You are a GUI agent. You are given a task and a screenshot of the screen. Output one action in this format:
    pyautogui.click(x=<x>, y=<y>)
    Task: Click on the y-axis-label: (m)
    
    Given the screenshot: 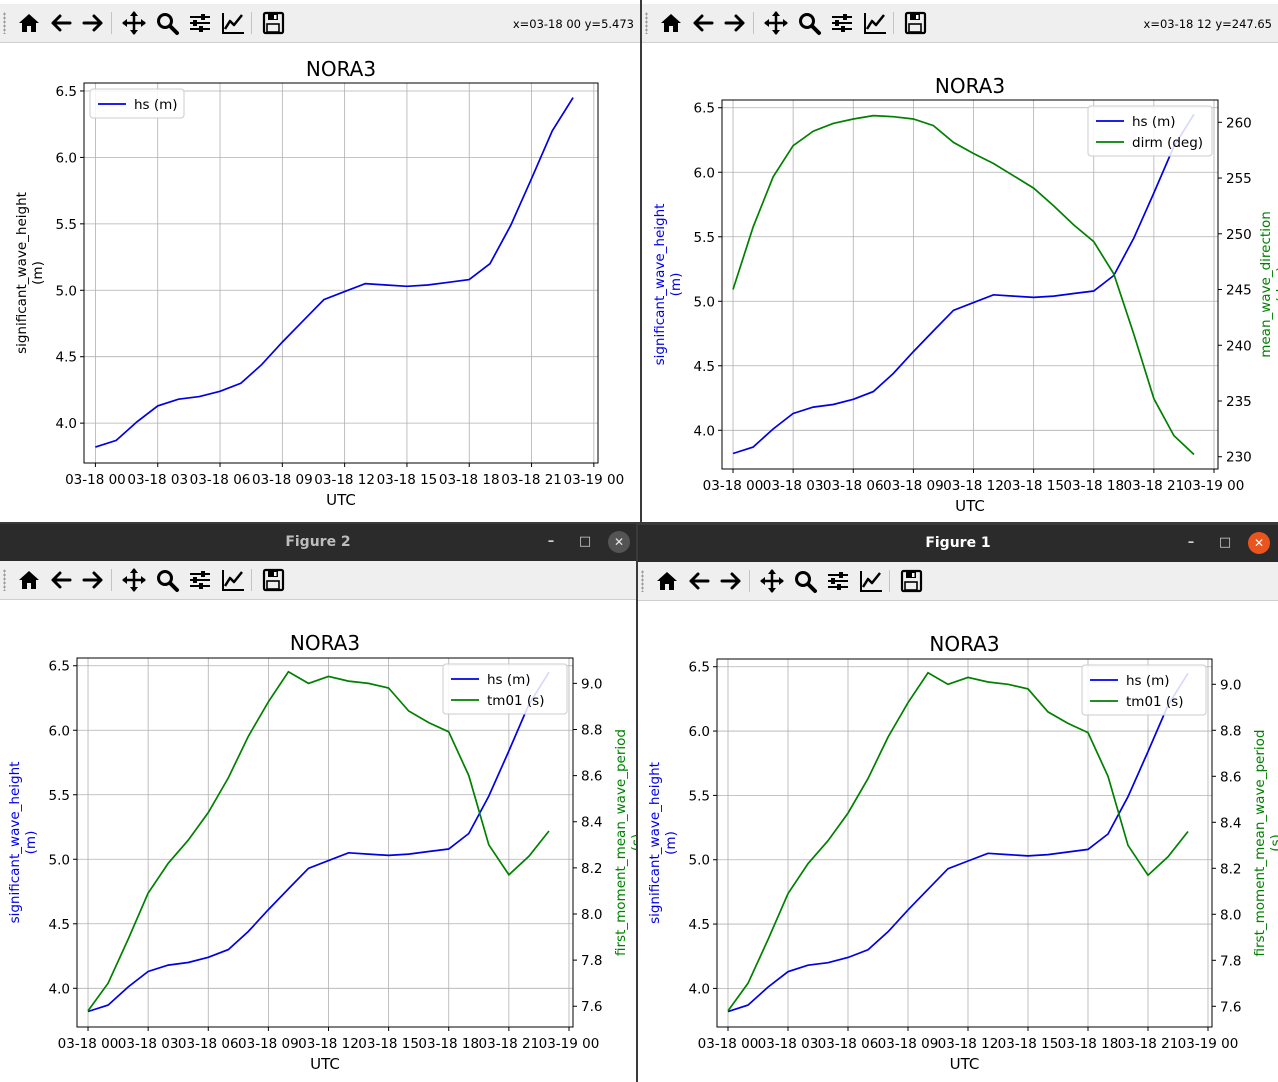 What is the action you would take?
    pyautogui.click(x=671, y=843)
    